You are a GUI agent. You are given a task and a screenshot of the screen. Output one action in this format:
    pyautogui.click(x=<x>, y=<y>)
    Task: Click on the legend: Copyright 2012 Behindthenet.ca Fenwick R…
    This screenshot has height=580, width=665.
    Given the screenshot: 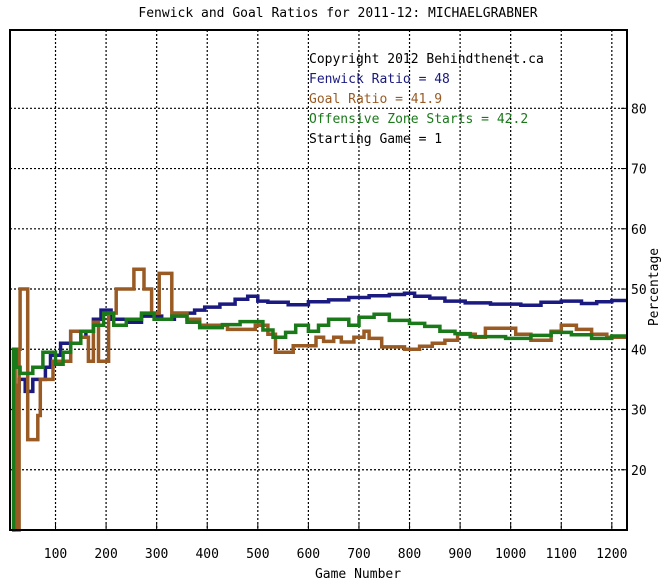 What is the action you would take?
    pyautogui.click(x=426, y=99)
    